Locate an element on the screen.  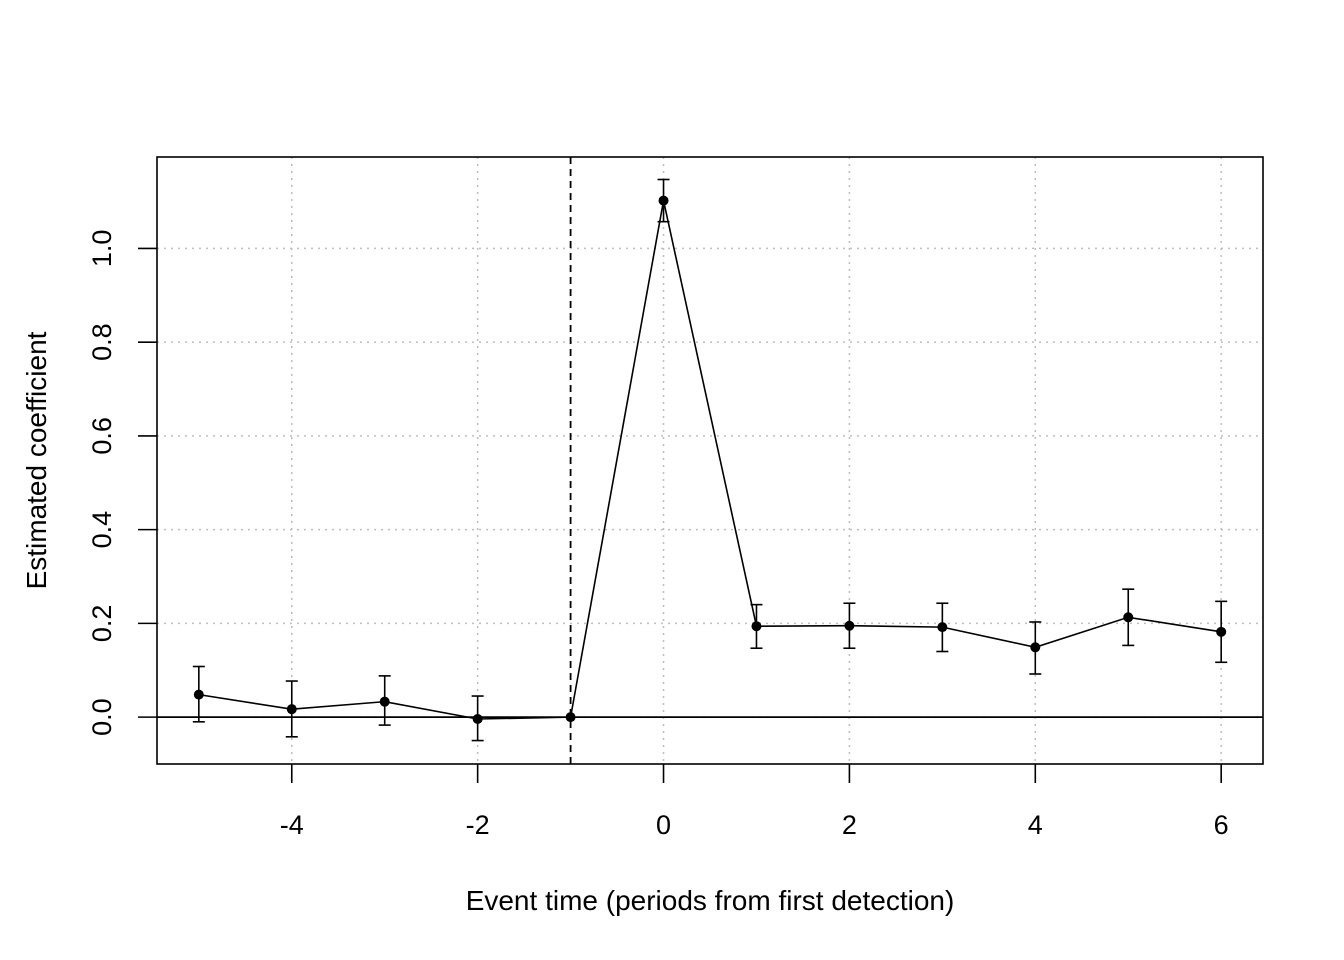
x-tick-label: -4 is located at coordinates (292, 825).